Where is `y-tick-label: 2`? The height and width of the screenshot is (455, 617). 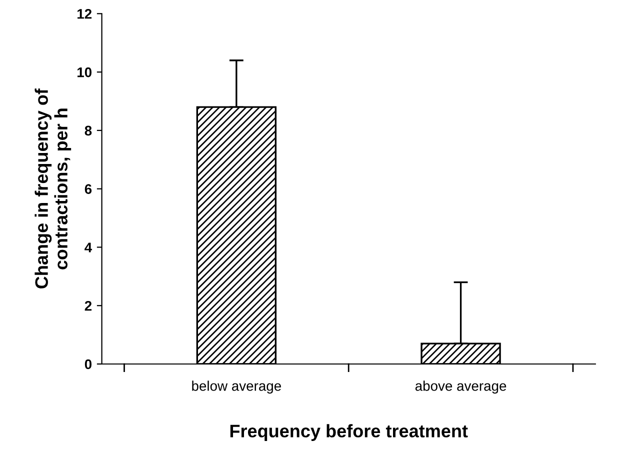
y-tick-label: 2 is located at coordinates (88, 305).